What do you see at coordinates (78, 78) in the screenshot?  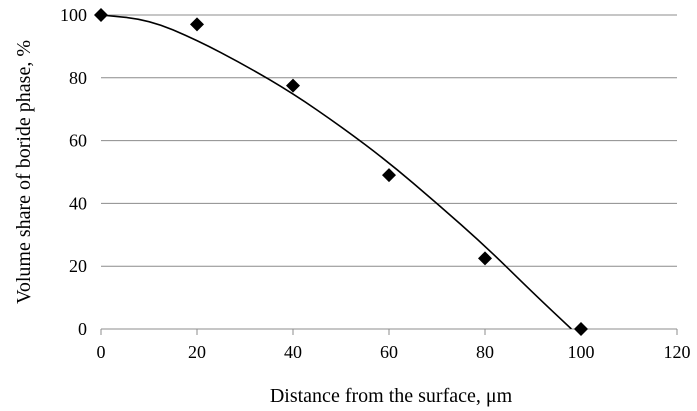 I see `y-tick-label: 80` at bounding box center [78, 78].